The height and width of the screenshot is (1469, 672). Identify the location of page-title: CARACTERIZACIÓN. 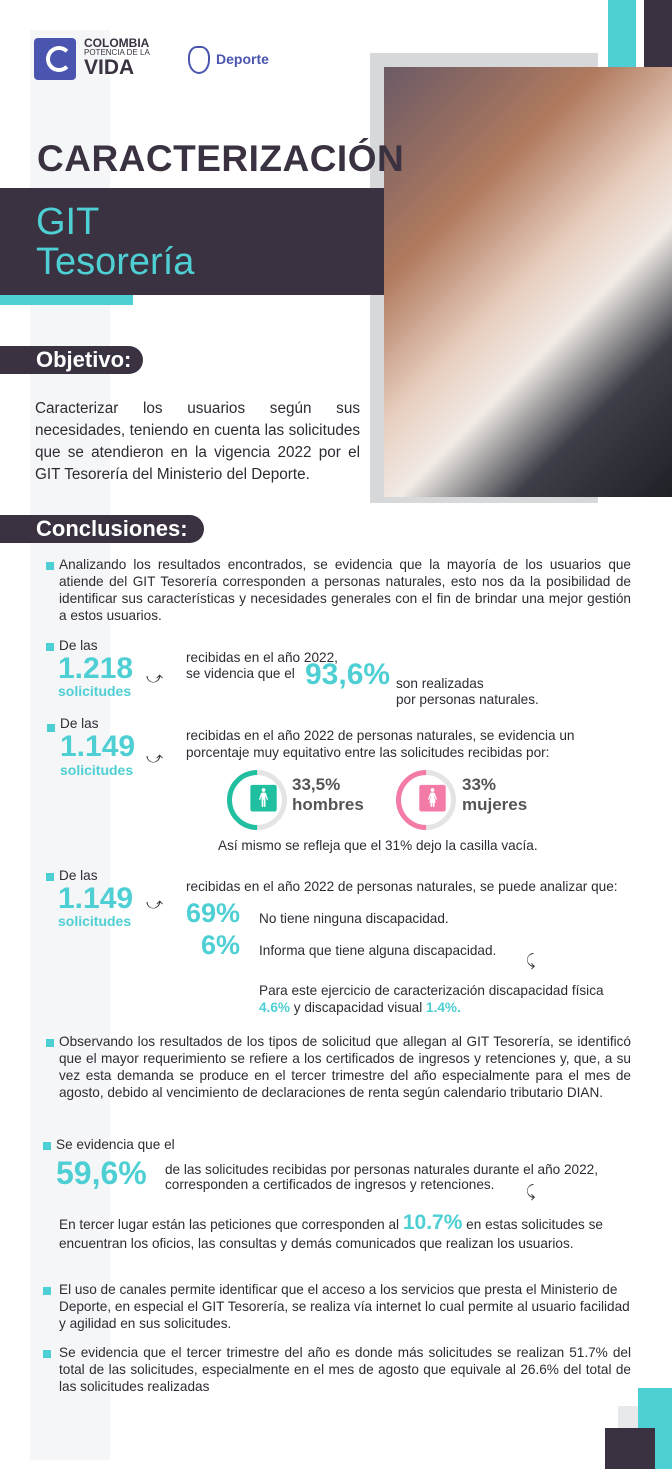
(221, 158).